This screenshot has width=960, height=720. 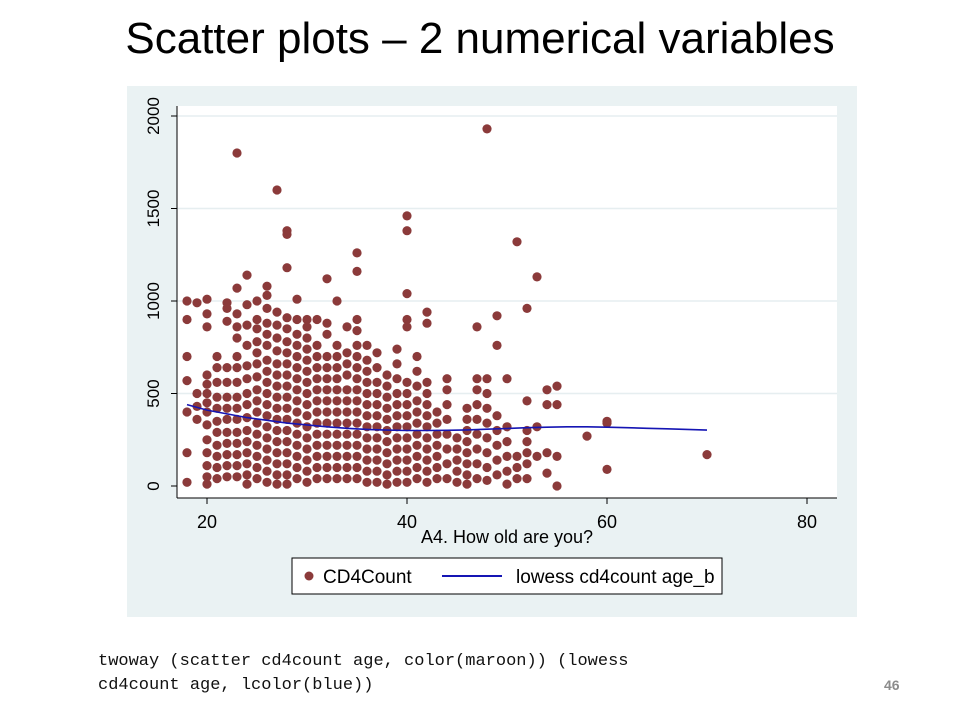 What do you see at coordinates (892, 685) in the screenshot?
I see `page-number: 46` at bounding box center [892, 685].